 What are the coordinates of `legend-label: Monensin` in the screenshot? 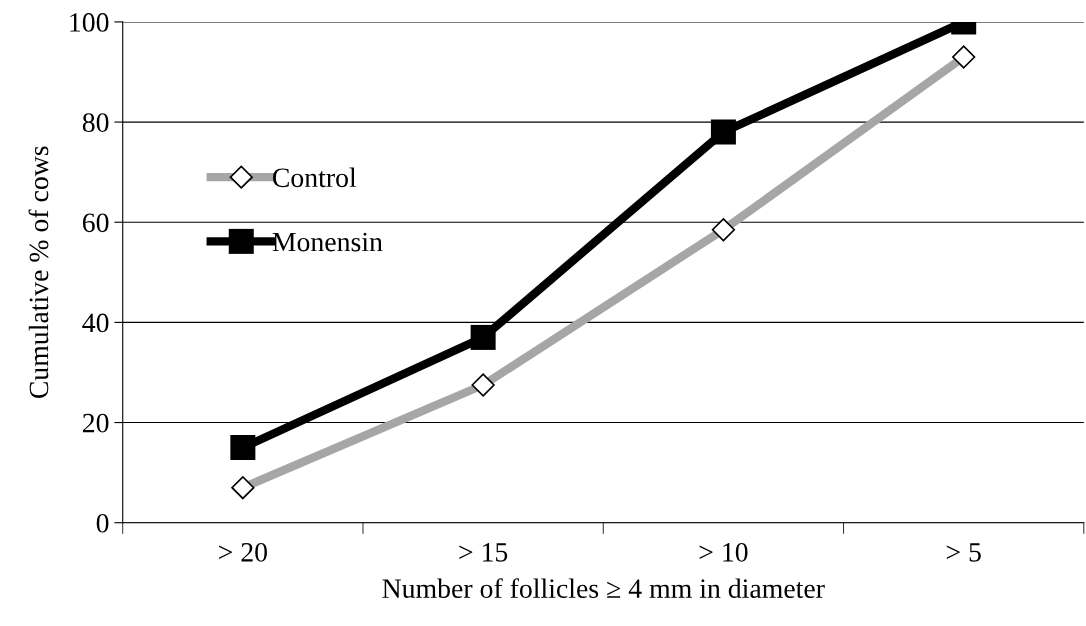 It's located at (327, 242).